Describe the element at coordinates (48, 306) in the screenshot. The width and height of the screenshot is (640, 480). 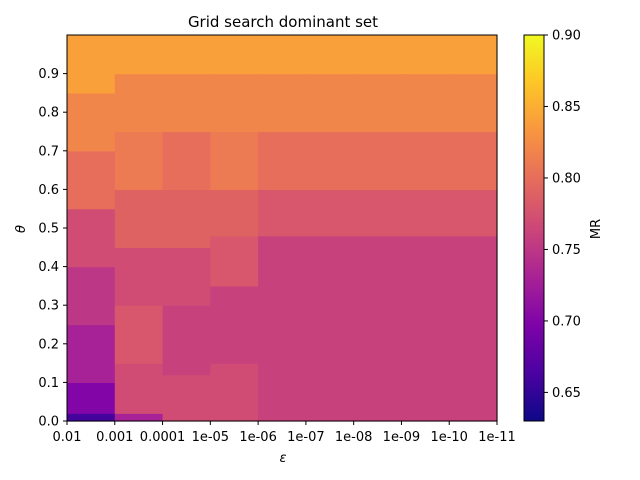
I see `y-tick-label: 0.3` at that location.